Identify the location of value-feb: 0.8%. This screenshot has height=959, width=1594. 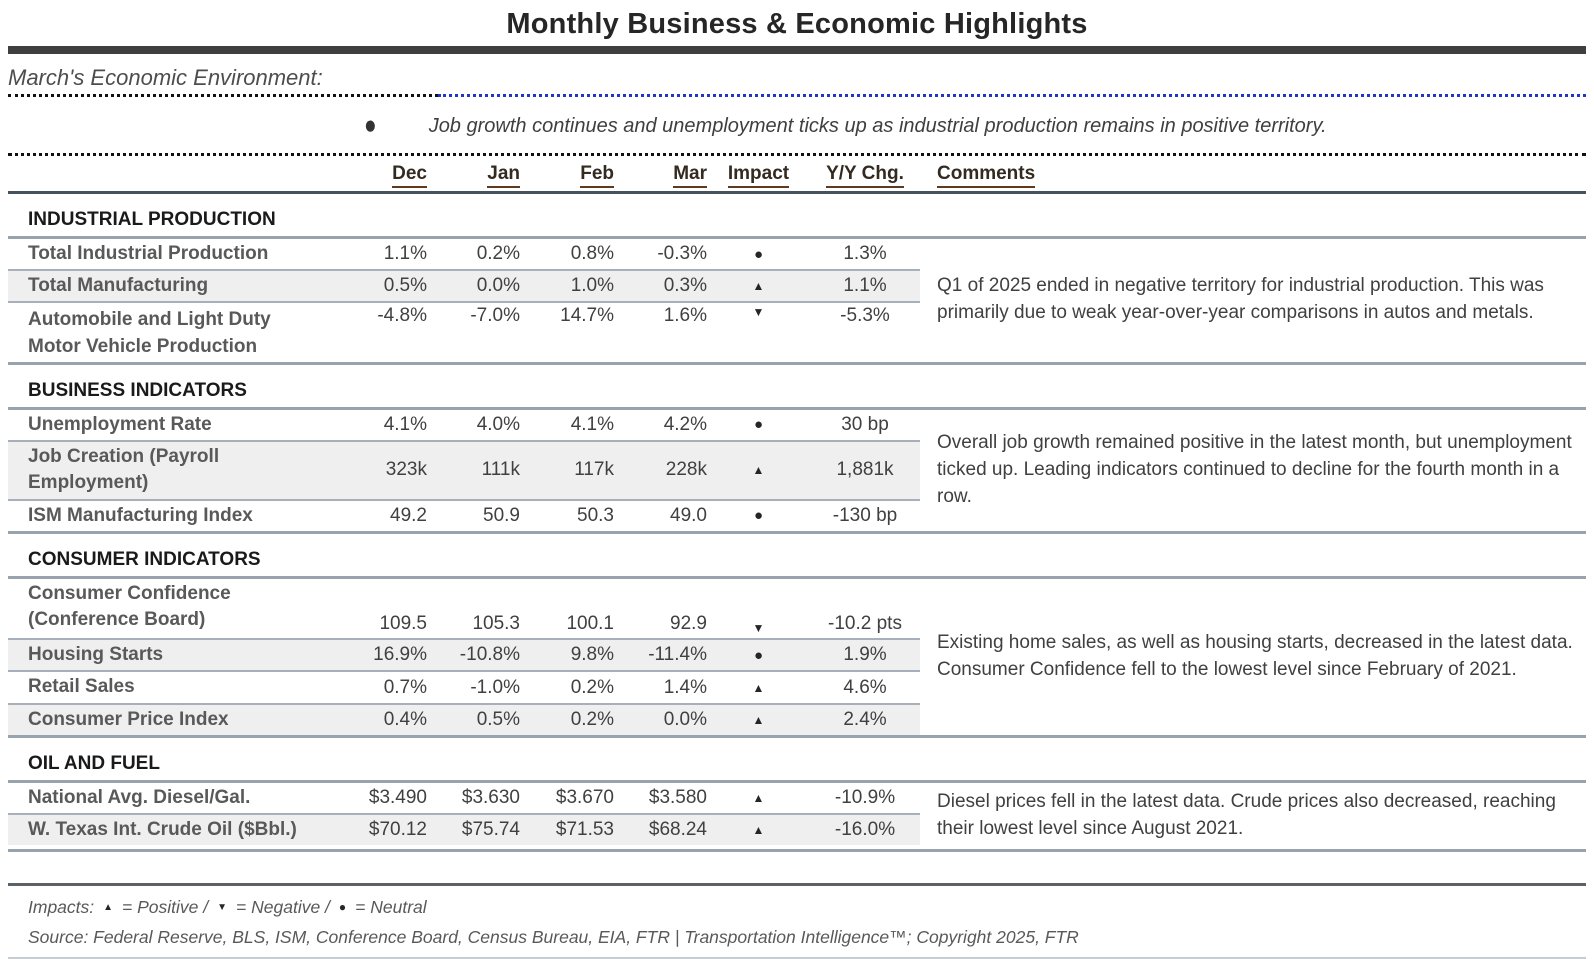
(592, 254).